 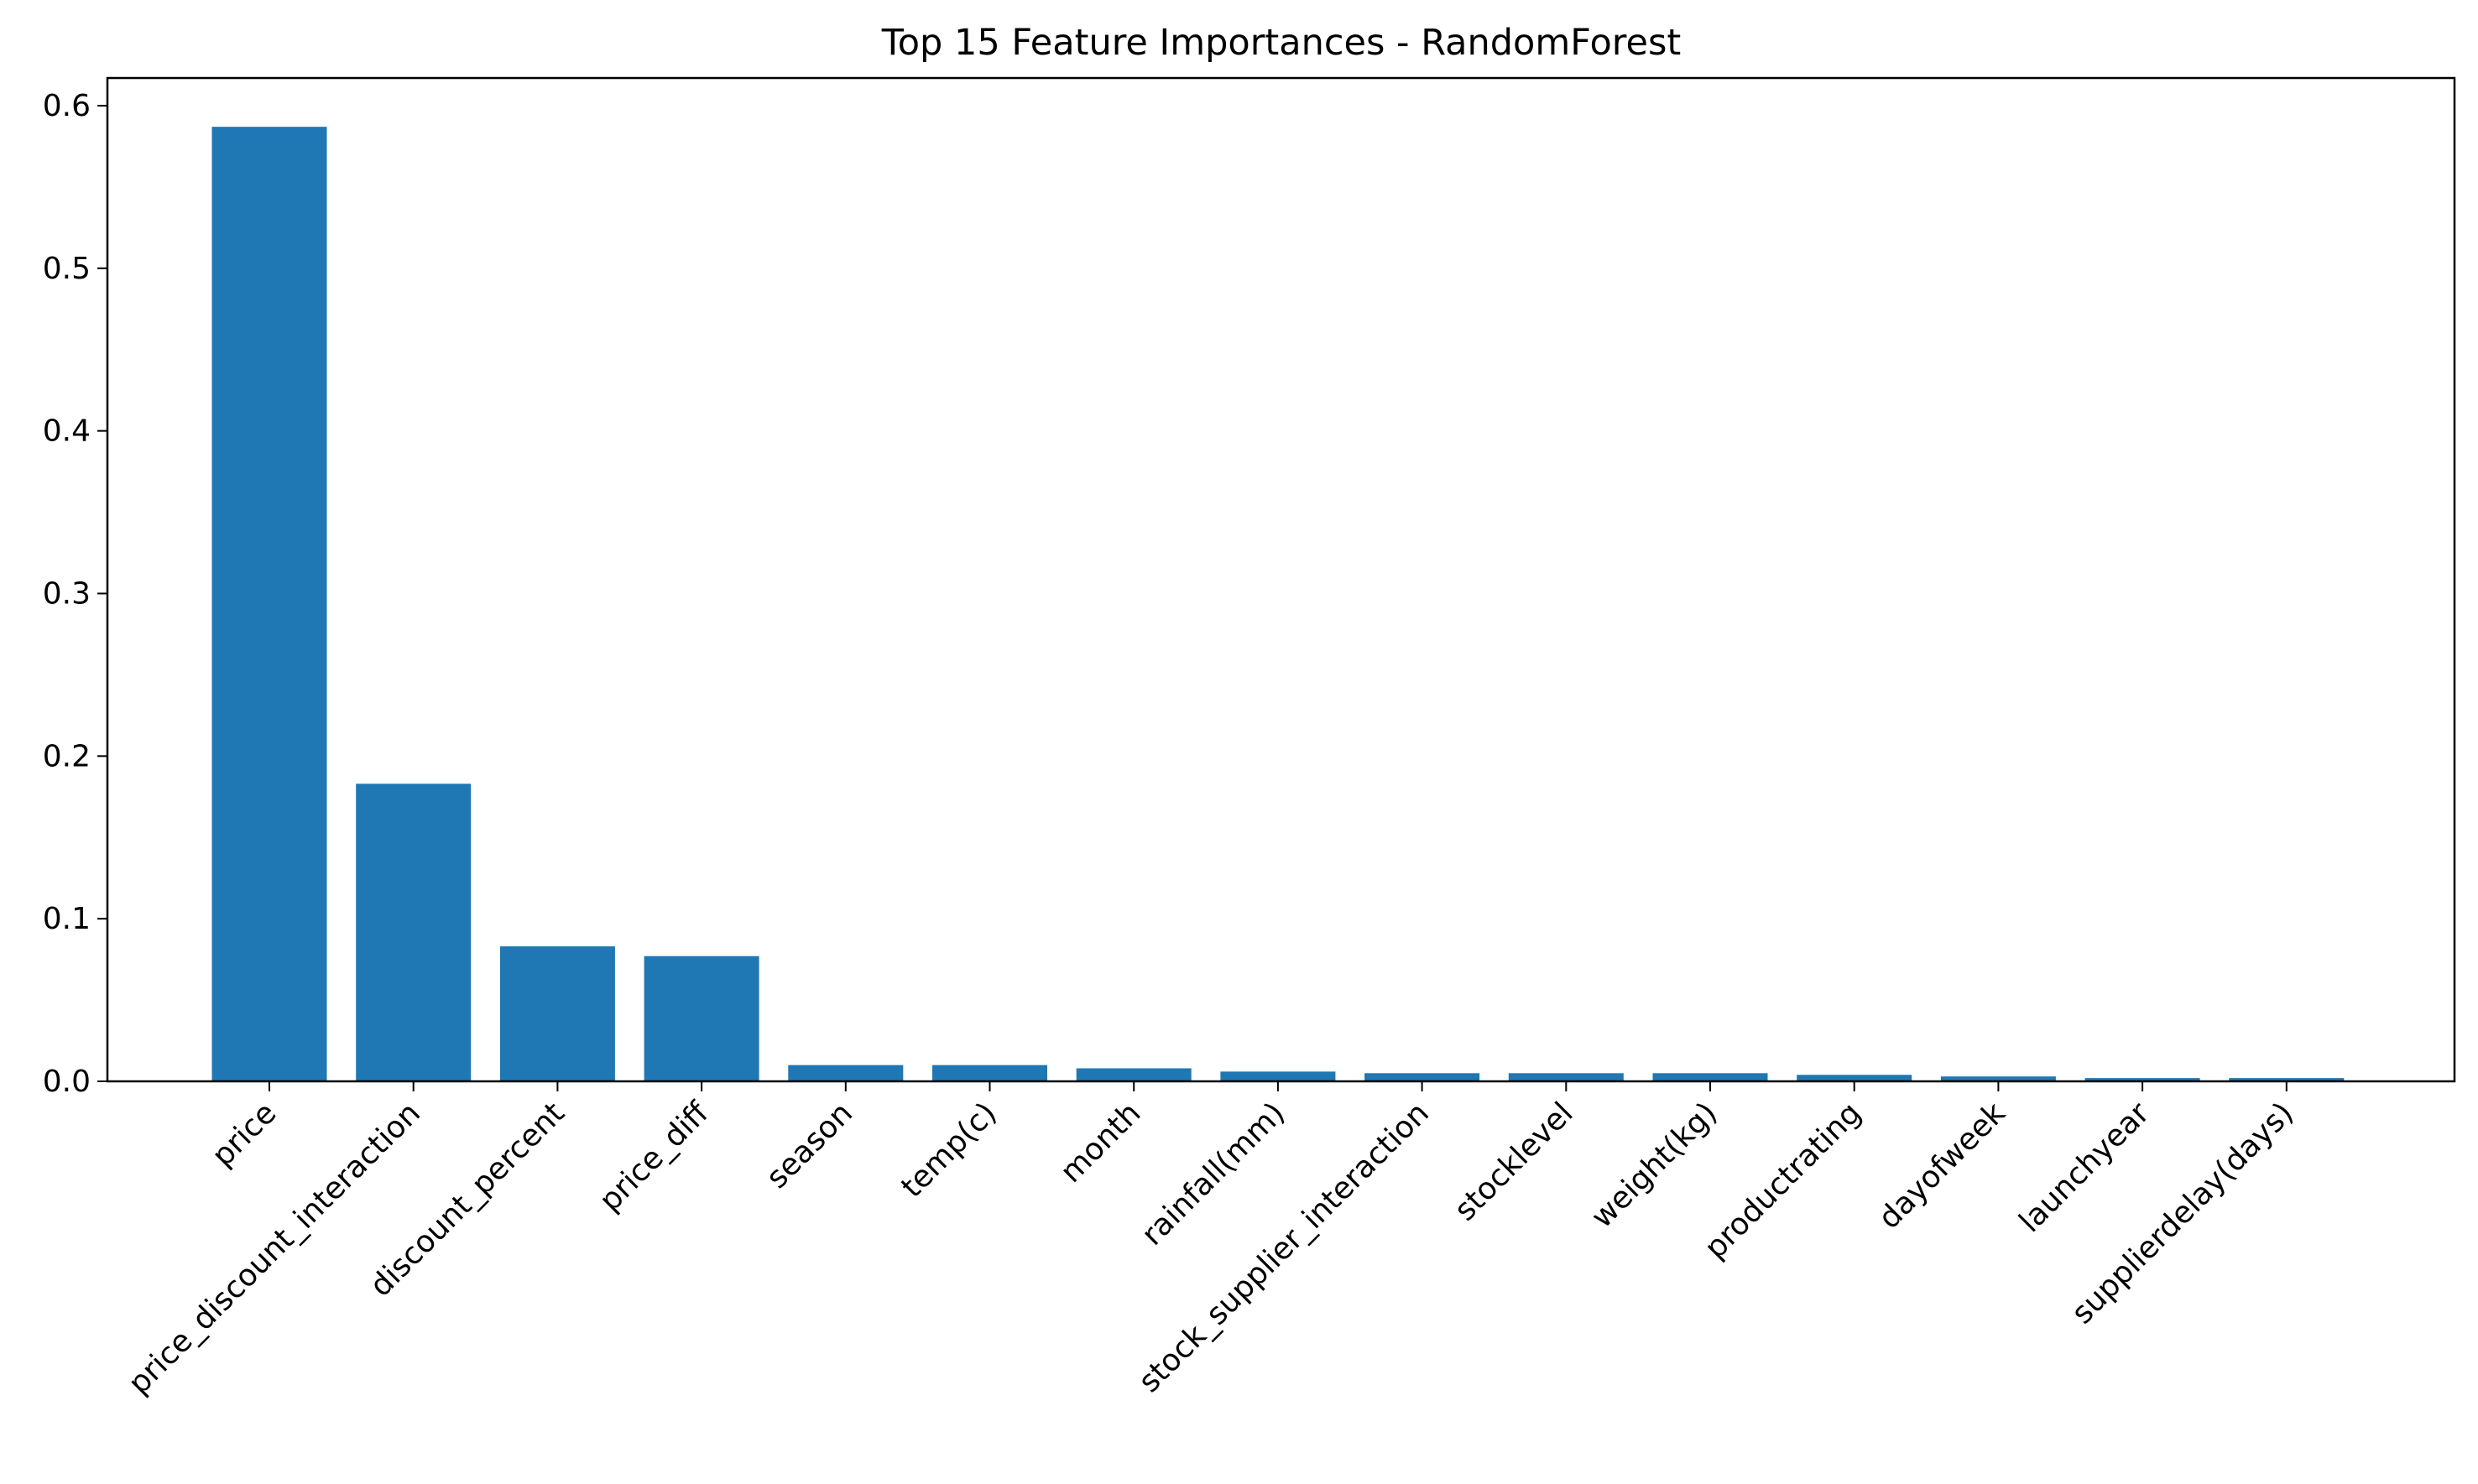 What do you see at coordinates (989, 1073) in the screenshot?
I see `bar-temp-c-` at bounding box center [989, 1073].